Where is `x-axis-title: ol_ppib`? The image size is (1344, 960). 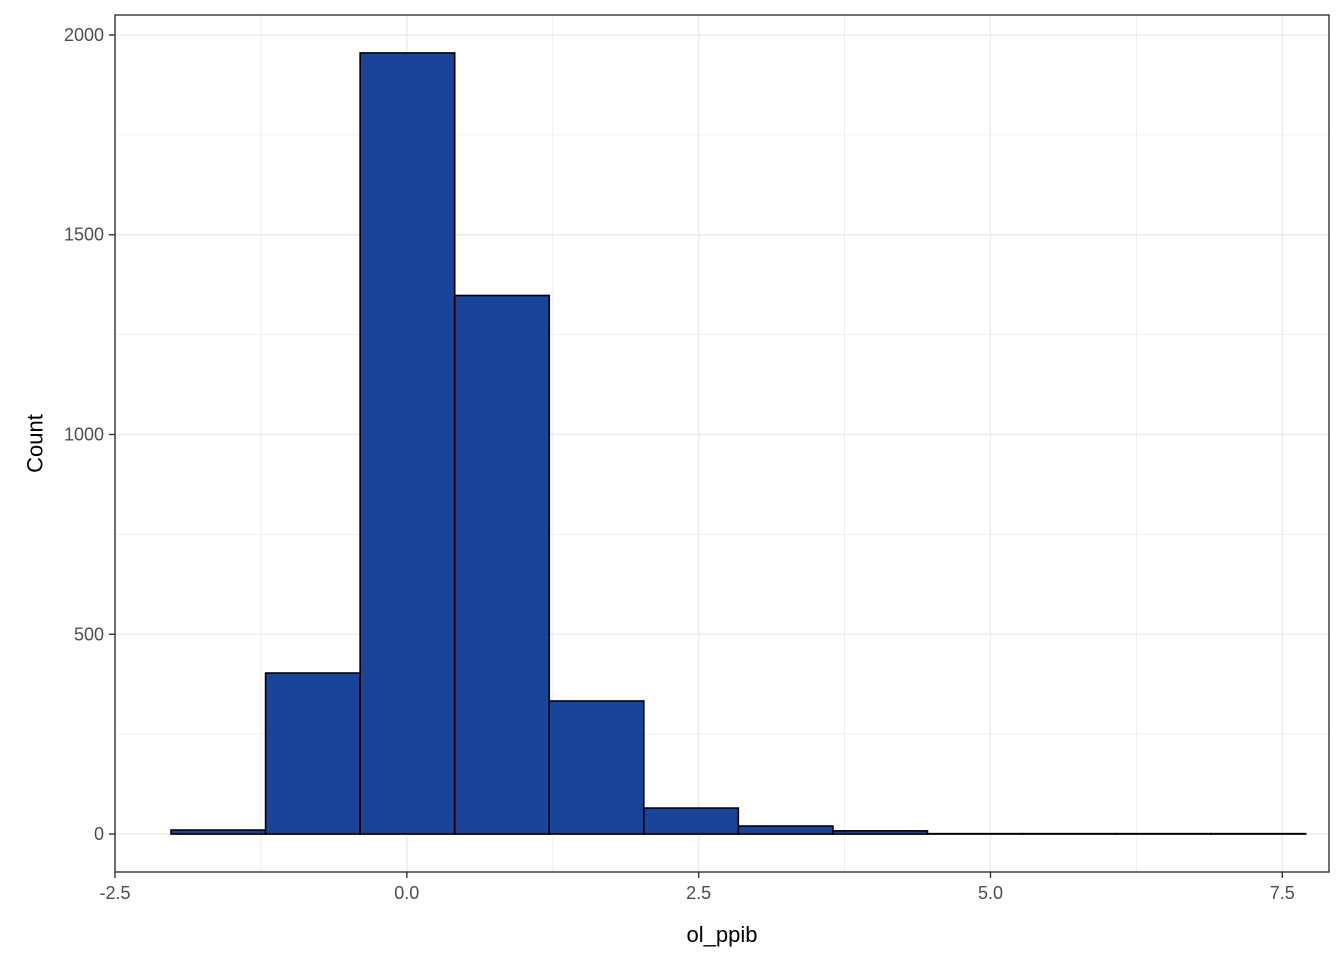
x-axis-title: ol_ppib is located at coordinates (722, 934).